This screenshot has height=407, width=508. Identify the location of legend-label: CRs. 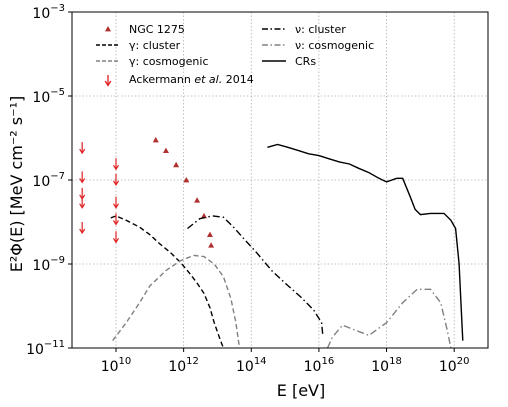
(305, 61).